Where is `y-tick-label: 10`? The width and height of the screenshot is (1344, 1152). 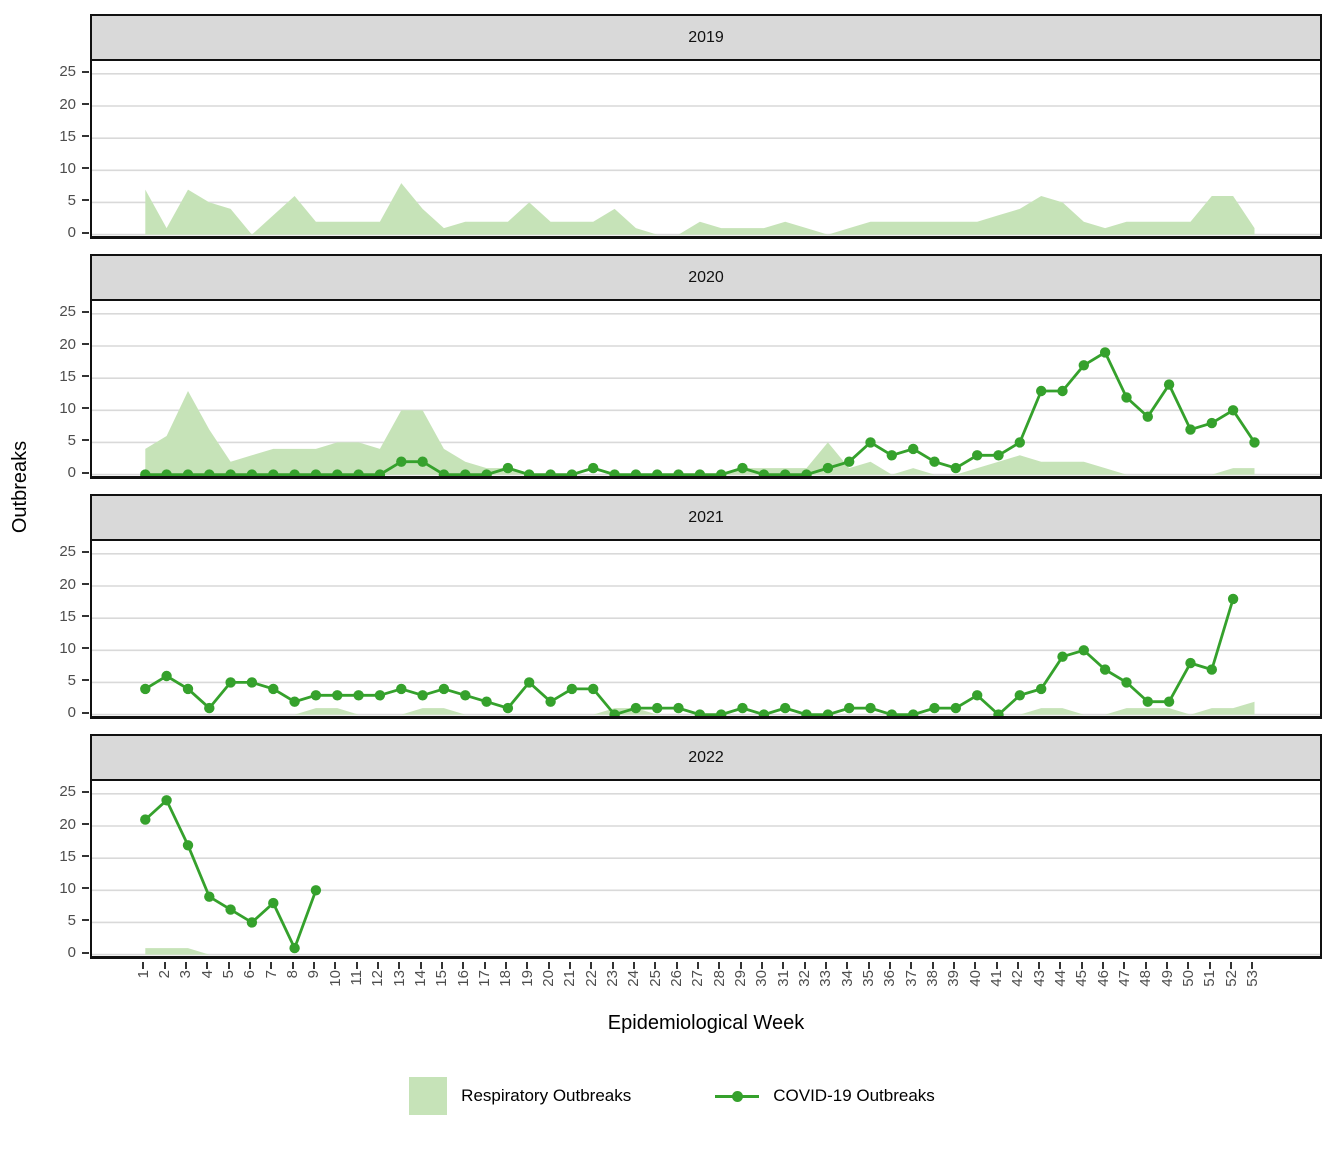 y-tick-label: 10 is located at coordinates (67, 408).